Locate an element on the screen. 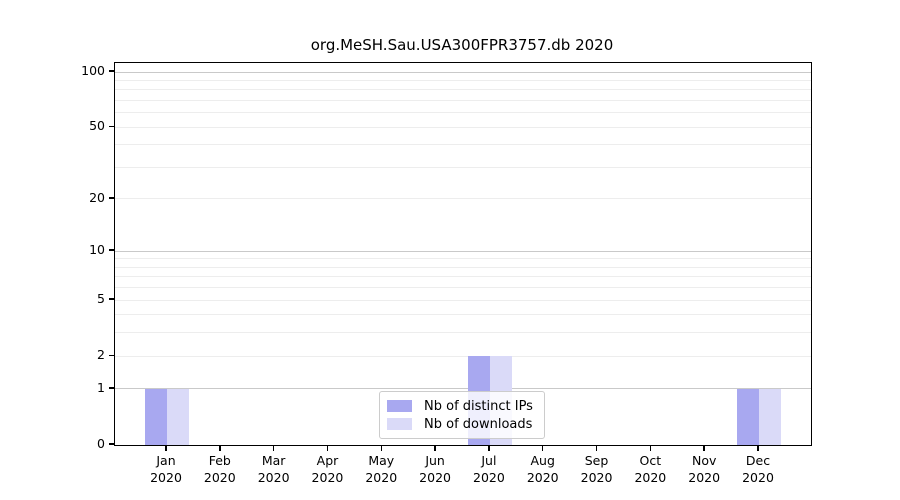  legend: Nb of distinct IPs Nb of downloads is located at coordinates (462, 415).